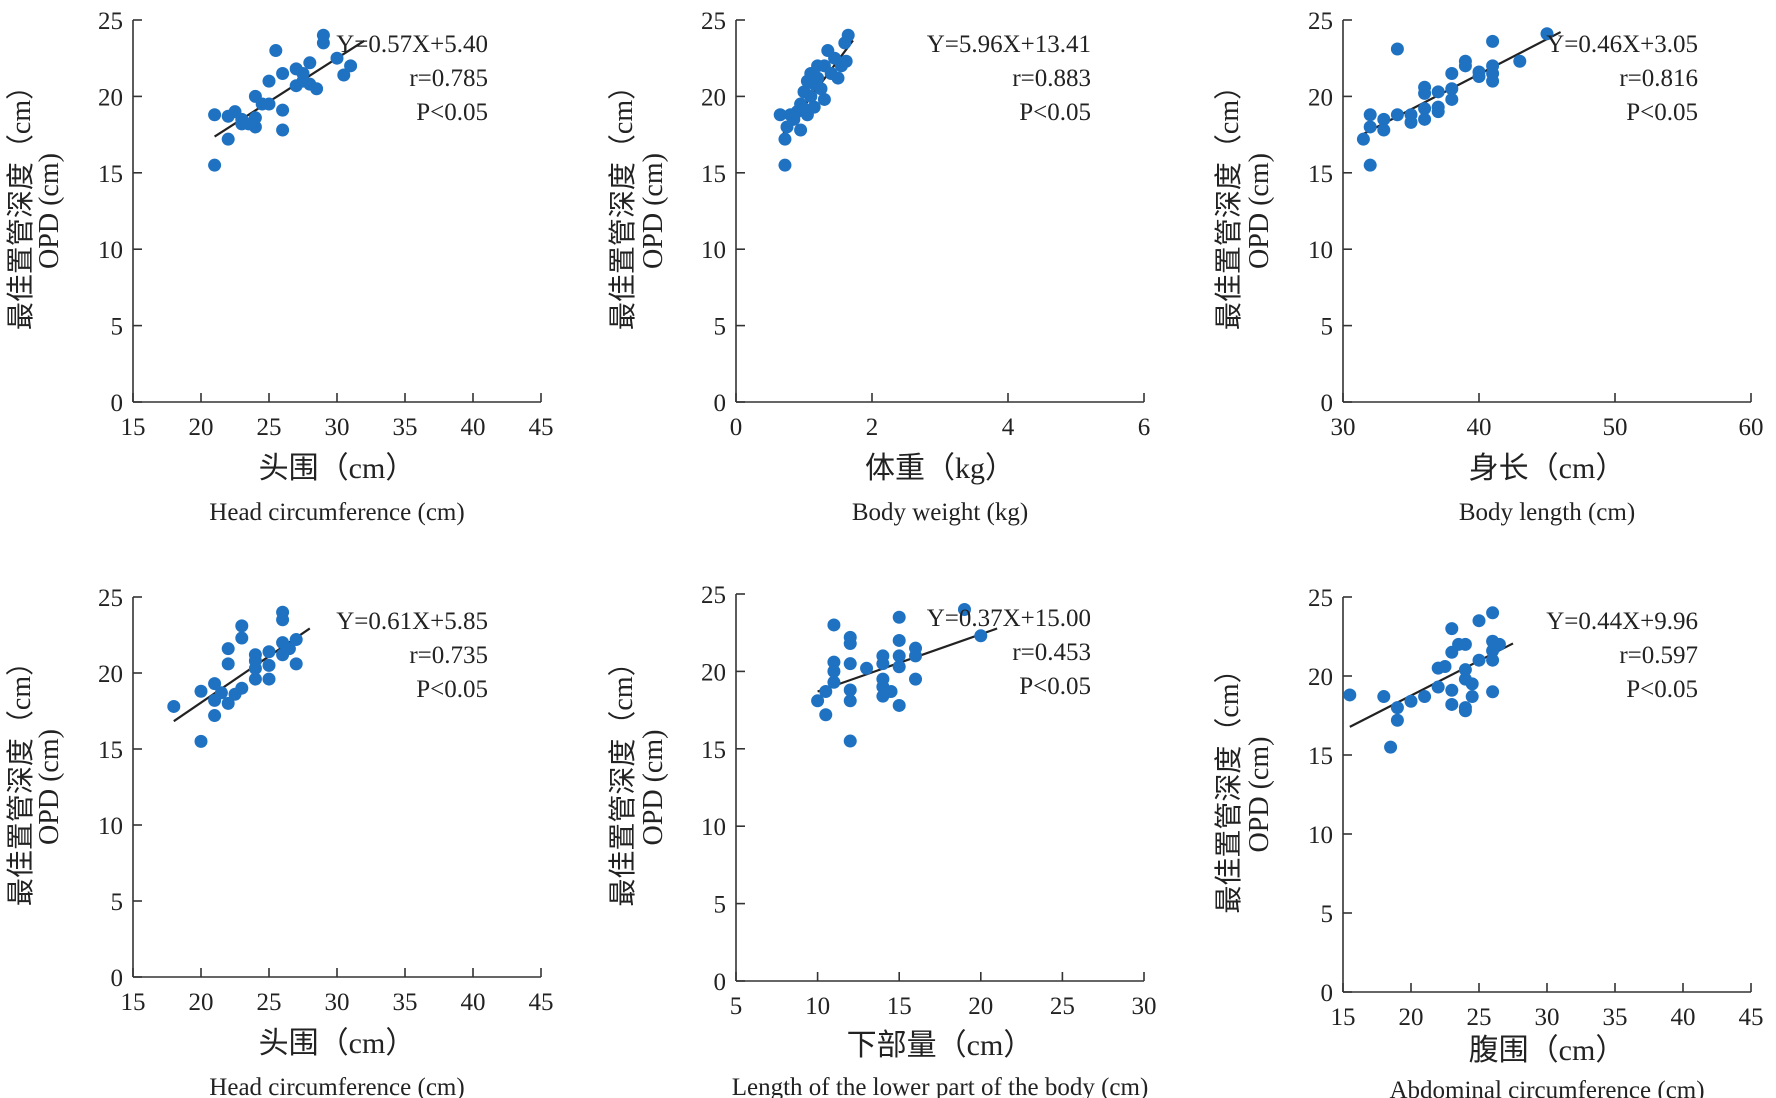 This screenshot has width=1776, height=1098. Describe the element at coordinates (1547, 512) in the screenshot. I see `x-axis-label-en: Body length (cm)` at that location.